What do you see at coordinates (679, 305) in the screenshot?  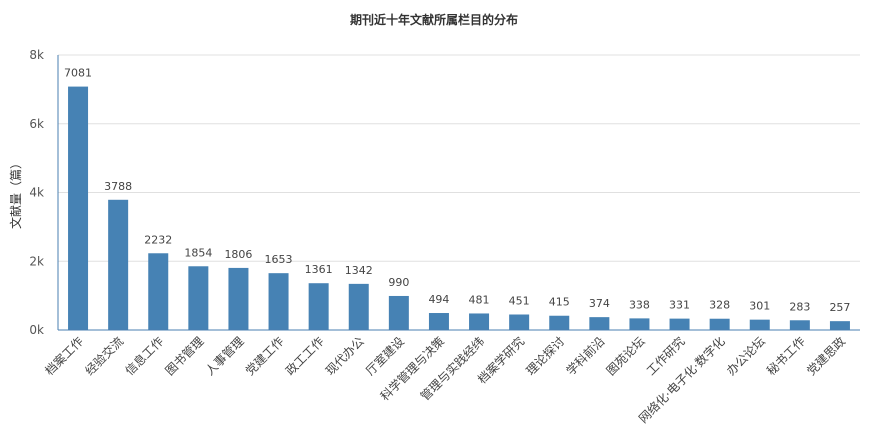 I see `data-label: 331` at bounding box center [679, 305].